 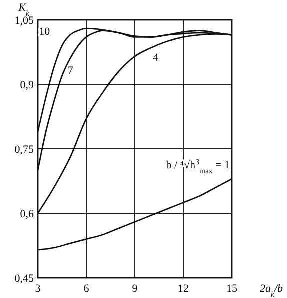 What do you see at coordinates (135, 289) in the screenshot?
I see `x-tick-label: 9` at bounding box center [135, 289].